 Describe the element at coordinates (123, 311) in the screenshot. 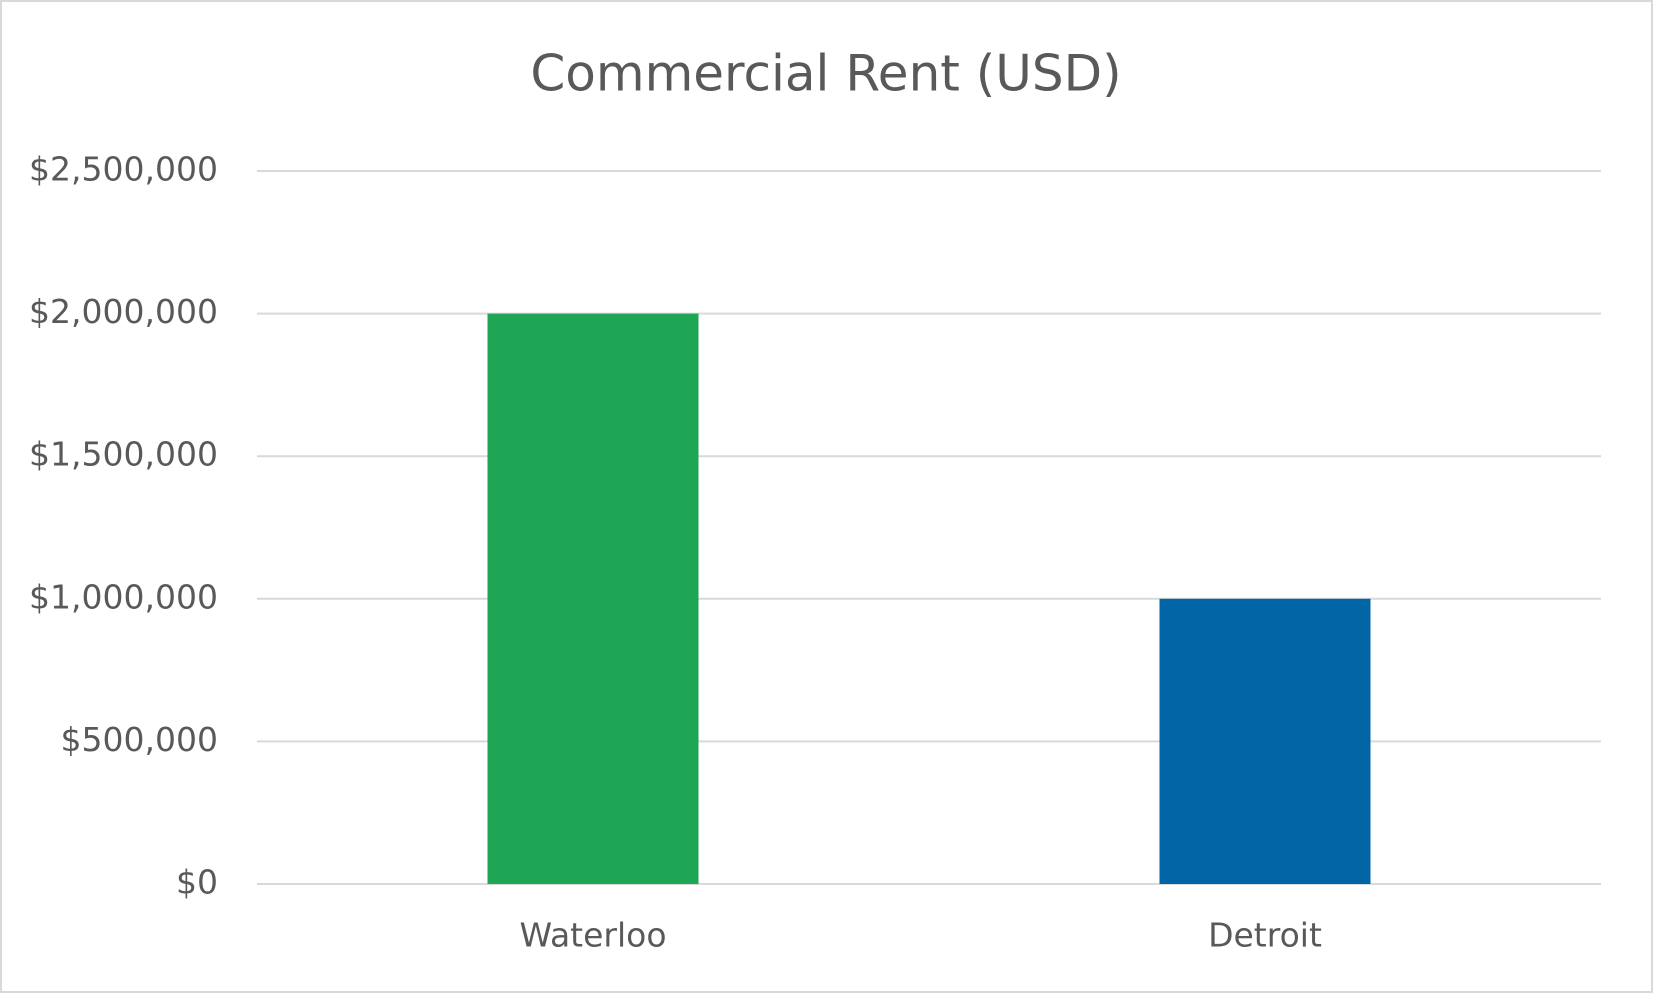

I see `y-tick-label: $2,000,000` at that location.